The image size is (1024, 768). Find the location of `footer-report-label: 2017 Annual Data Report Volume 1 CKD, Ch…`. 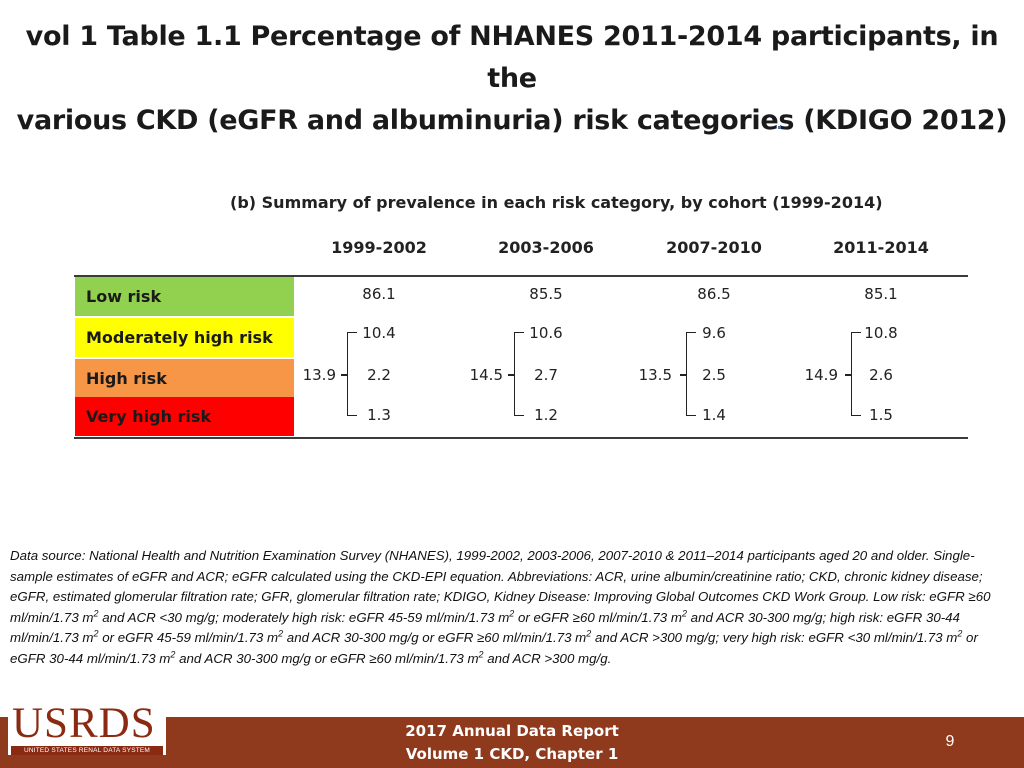

footer-report-label: 2017 Annual Data Report Volume 1 CKD, Ch… is located at coordinates (512, 743).